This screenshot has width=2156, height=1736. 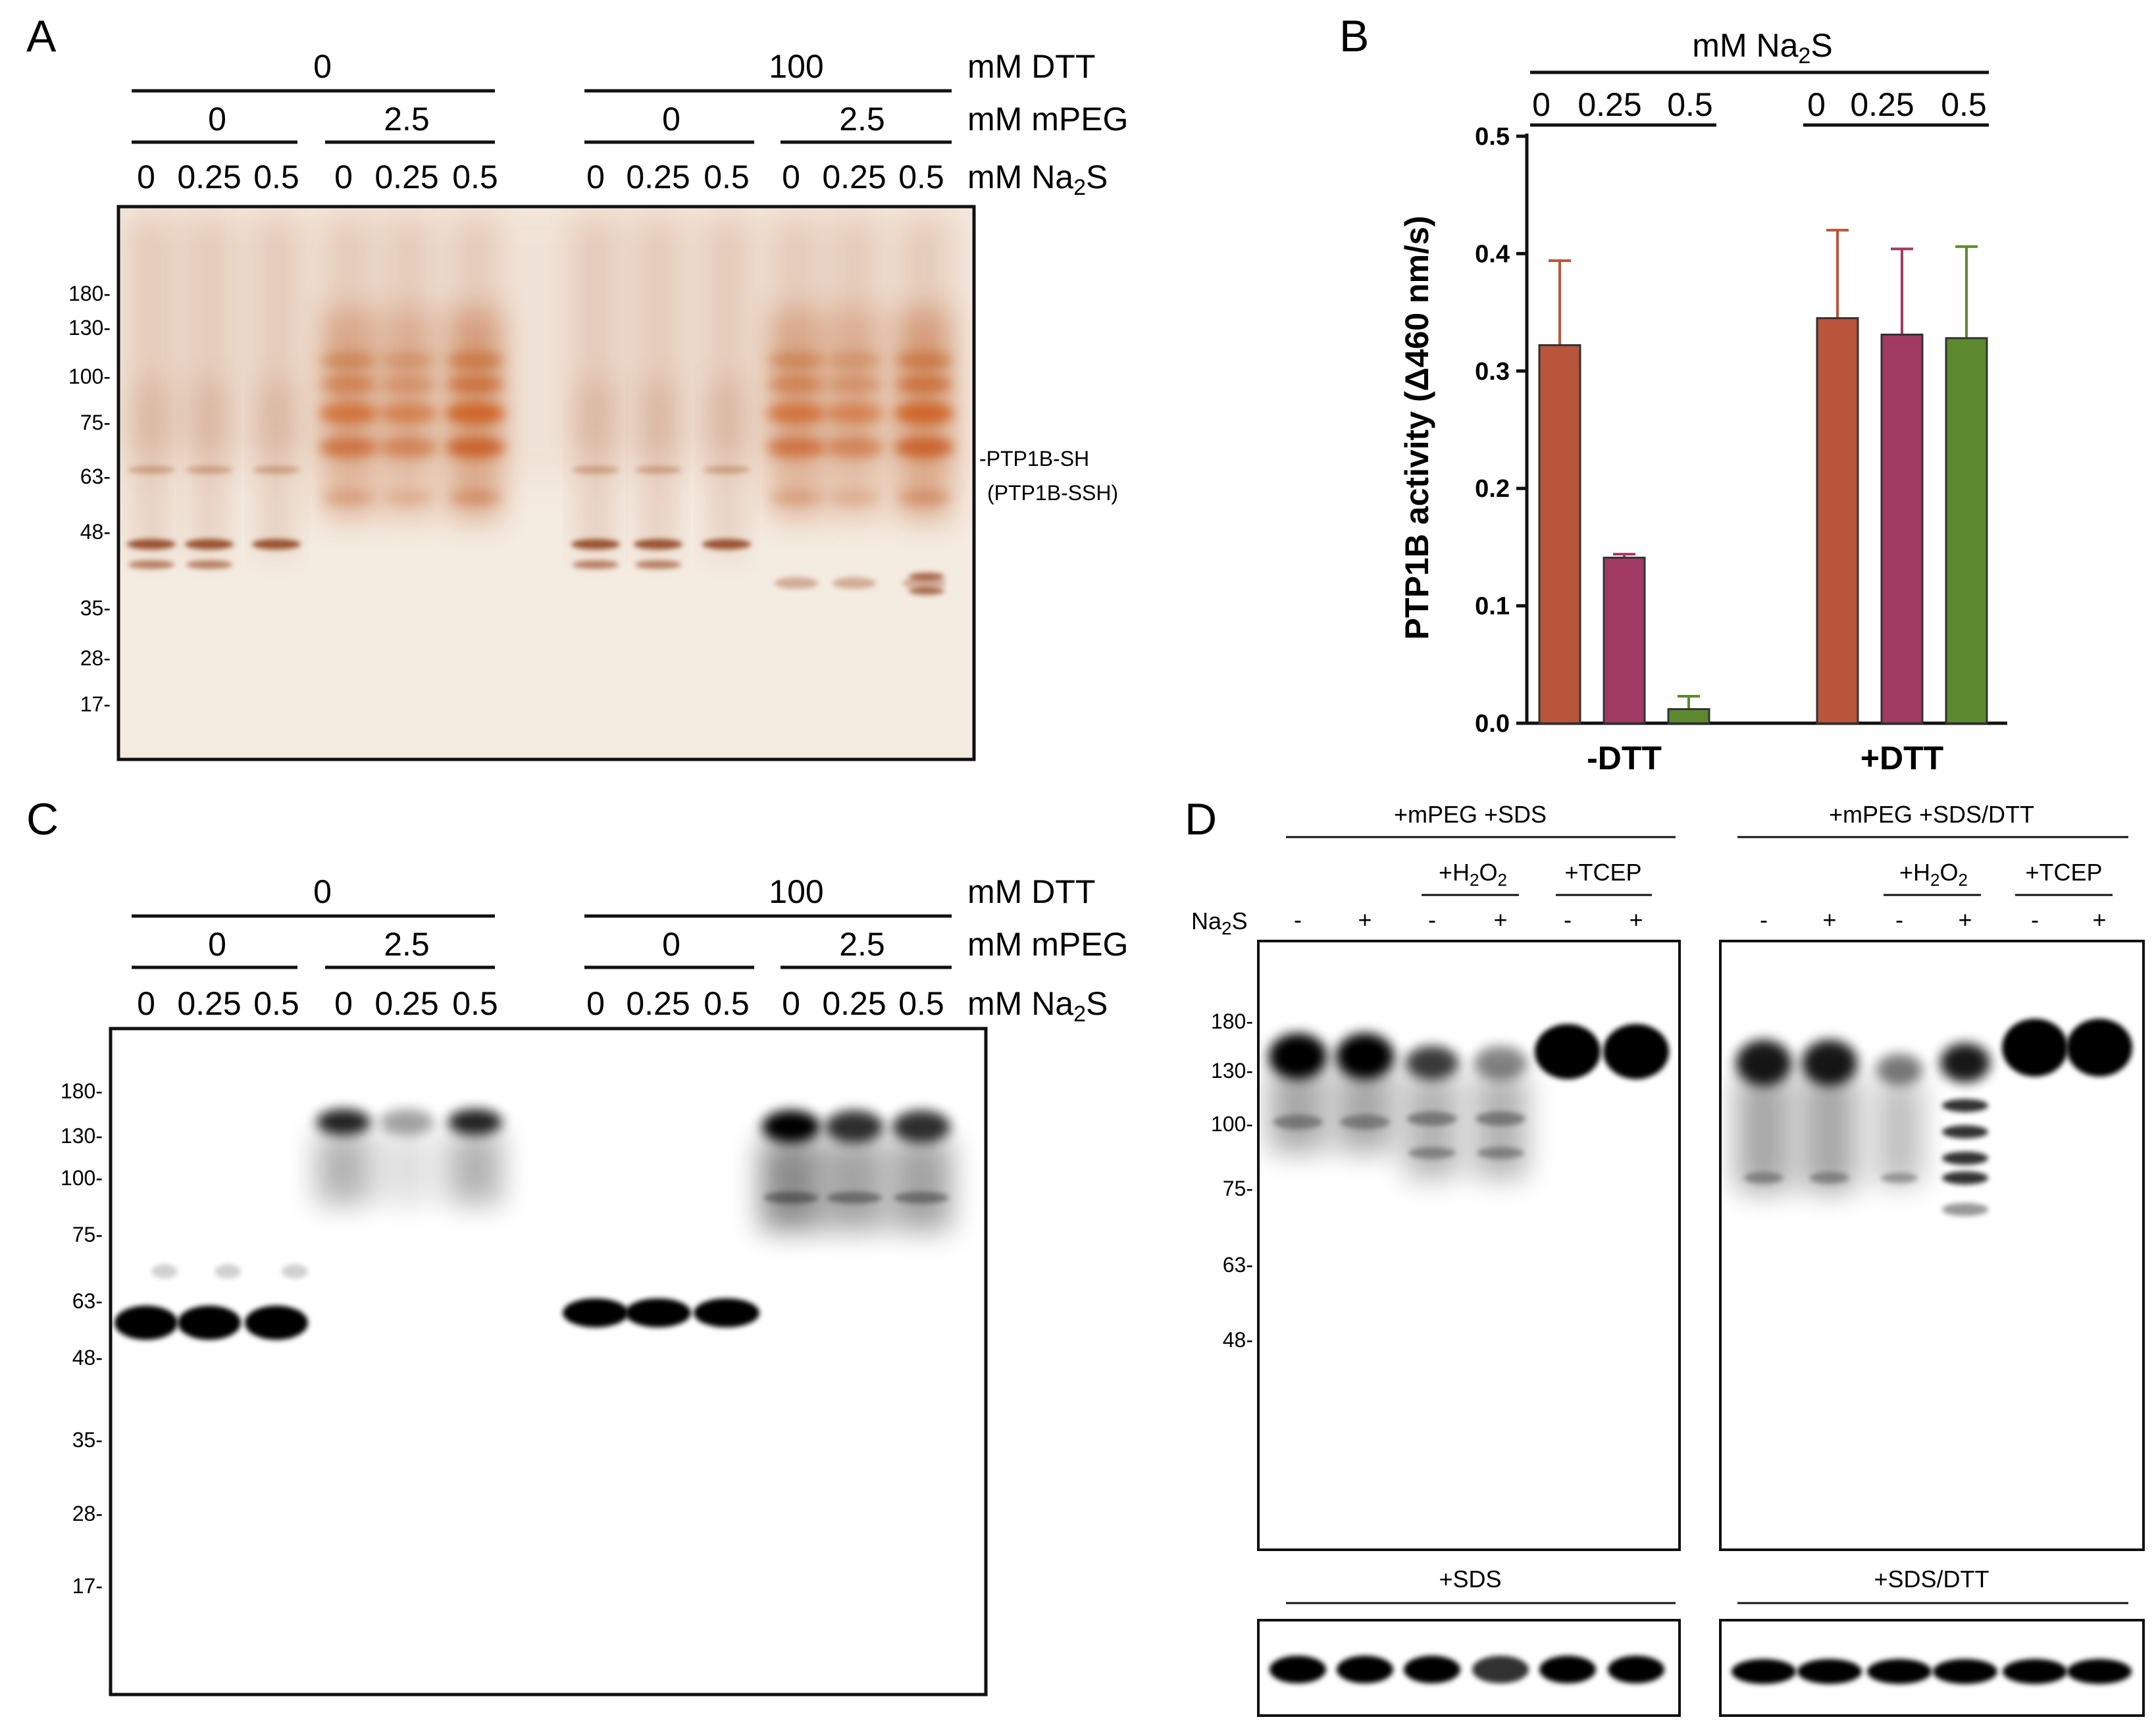 I want to click on group-header-value: 0, so click(x=1541, y=104).